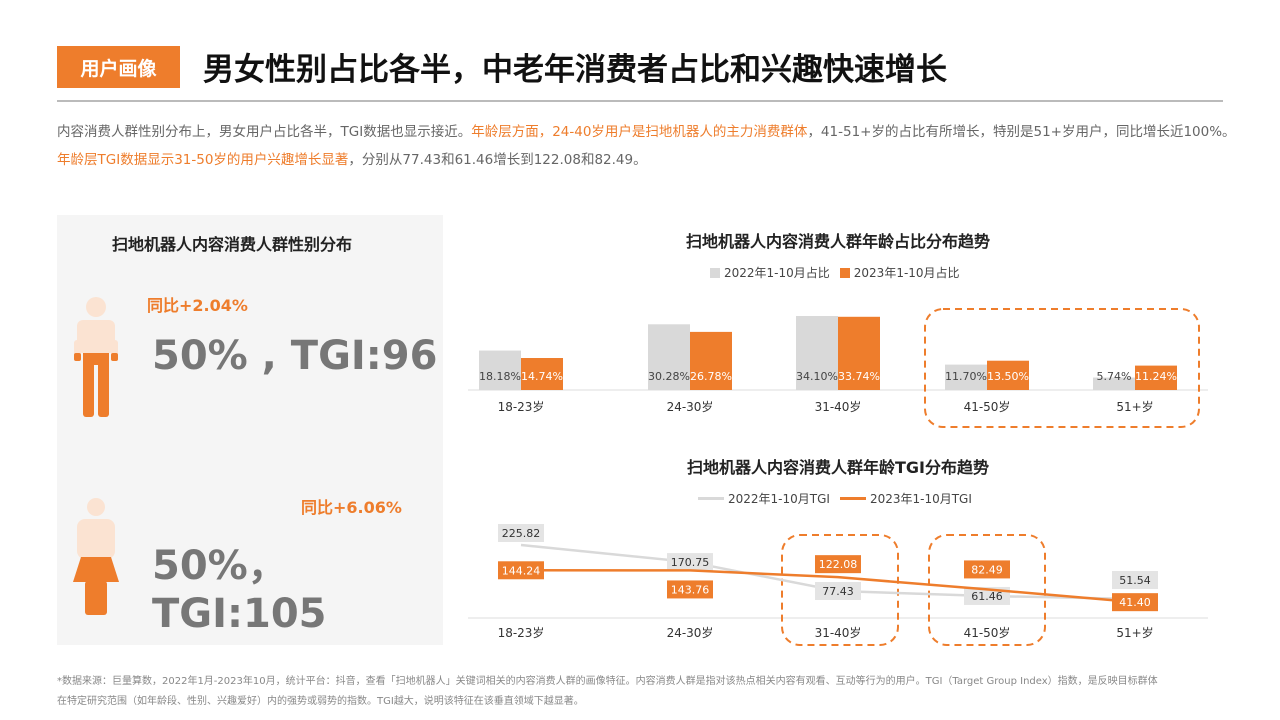 Image resolution: width=1280 pixels, height=720 pixels. I want to click on legend-item: 2022年1-10月TGI, so click(764, 498).